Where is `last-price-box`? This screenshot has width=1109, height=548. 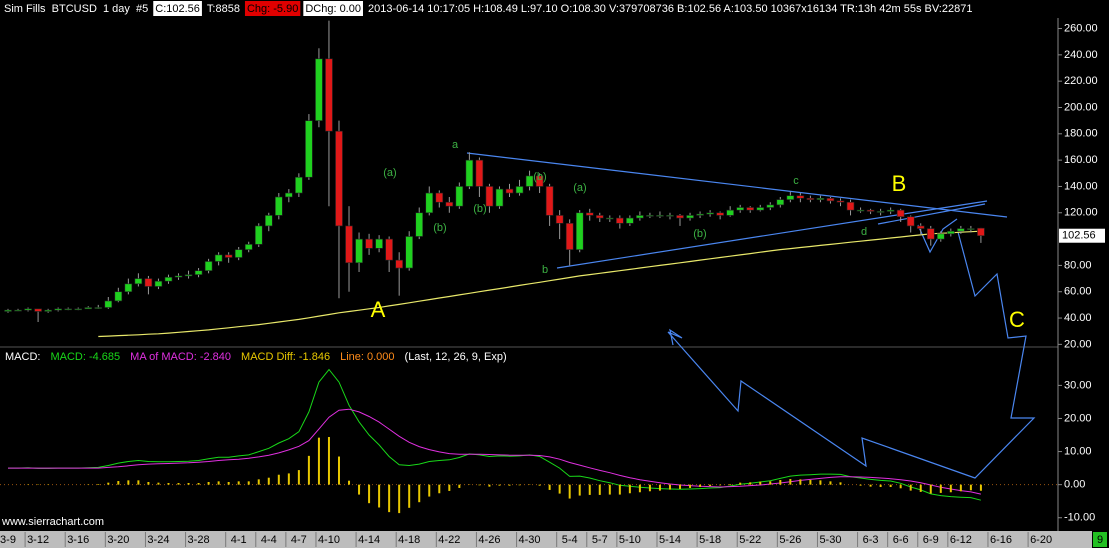
last-price-box is located at coordinates (1082, 235).